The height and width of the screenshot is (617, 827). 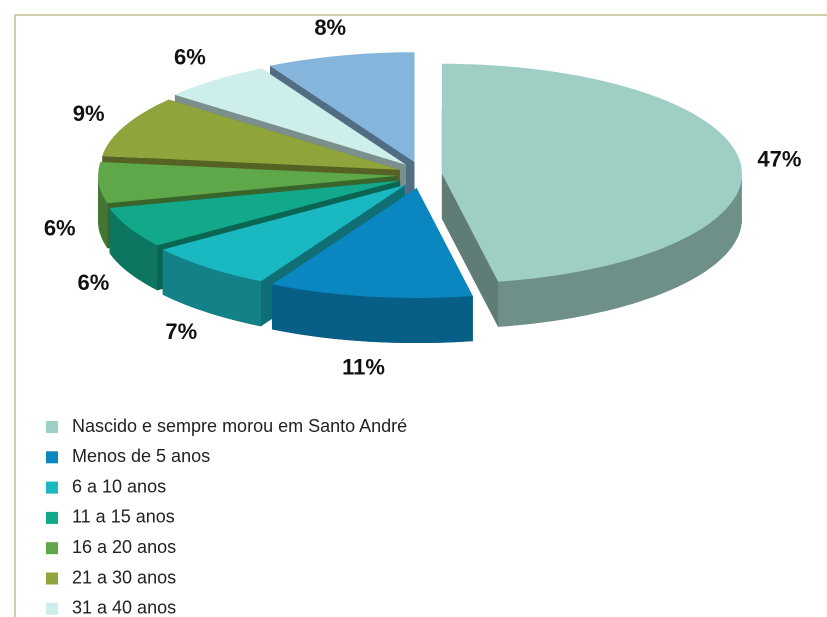 I want to click on legend-label: Nascido e sempre morou em Santo André, so click(x=239, y=426).